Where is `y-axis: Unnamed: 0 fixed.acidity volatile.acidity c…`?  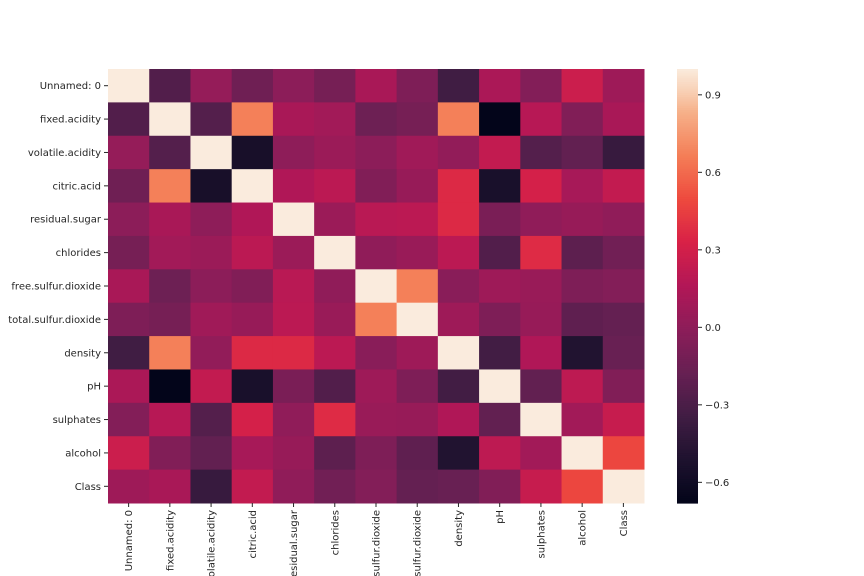 y-axis: Unnamed: 0 fixed.acidity volatile.acidity c… is located at coordinates (58, 287).